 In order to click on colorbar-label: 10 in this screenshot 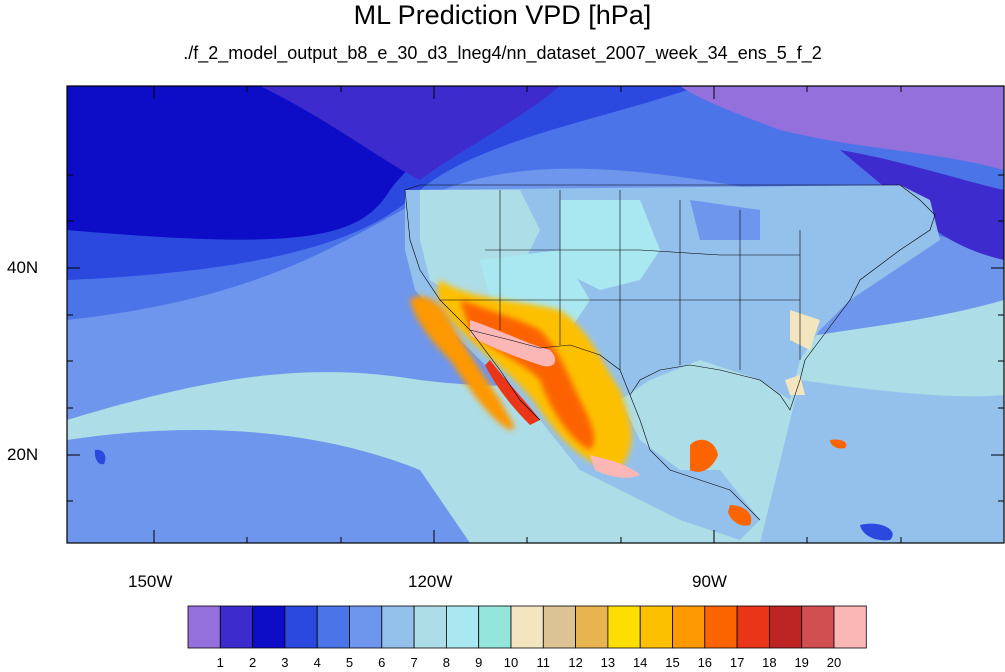, I will do `click(511, 662)`.